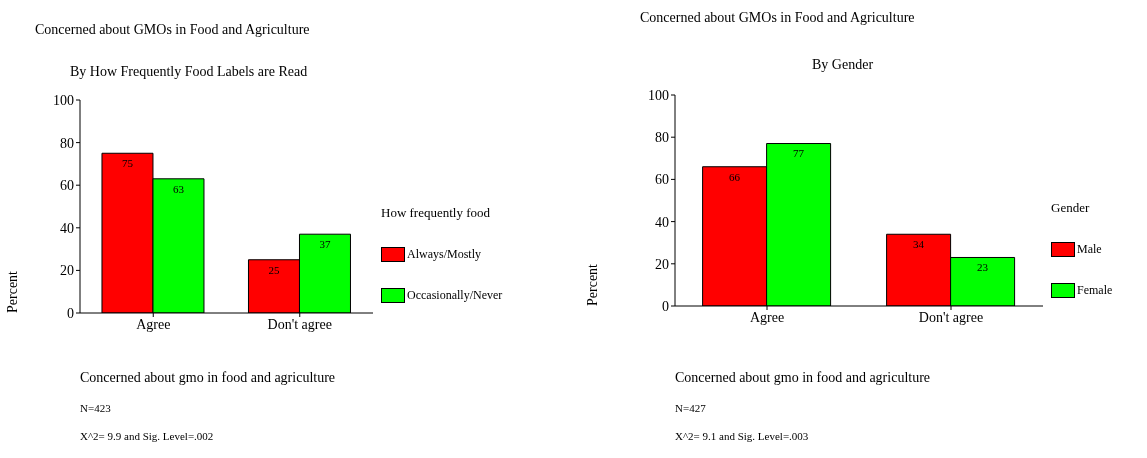 The width and height of the screenshot is (1147, 458). I want to click on legend-label: Always/Mostly, so click(444, 254).